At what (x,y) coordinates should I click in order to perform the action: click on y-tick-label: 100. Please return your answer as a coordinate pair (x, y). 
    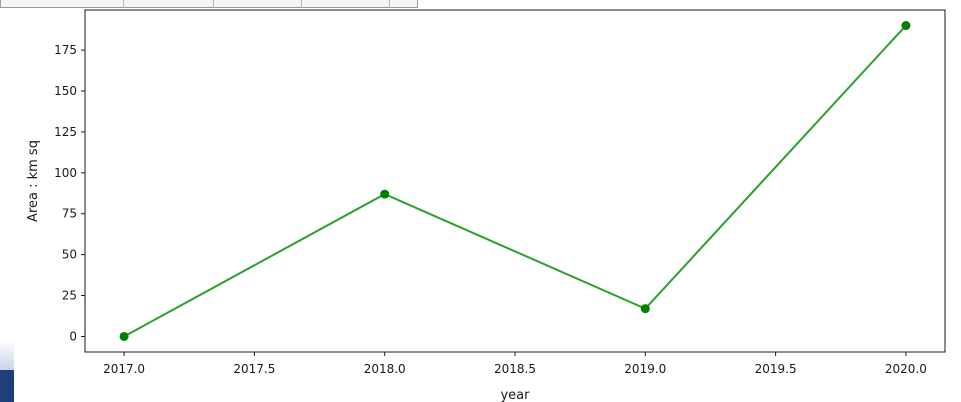
    Looking at the image, I should click on (65, 173).